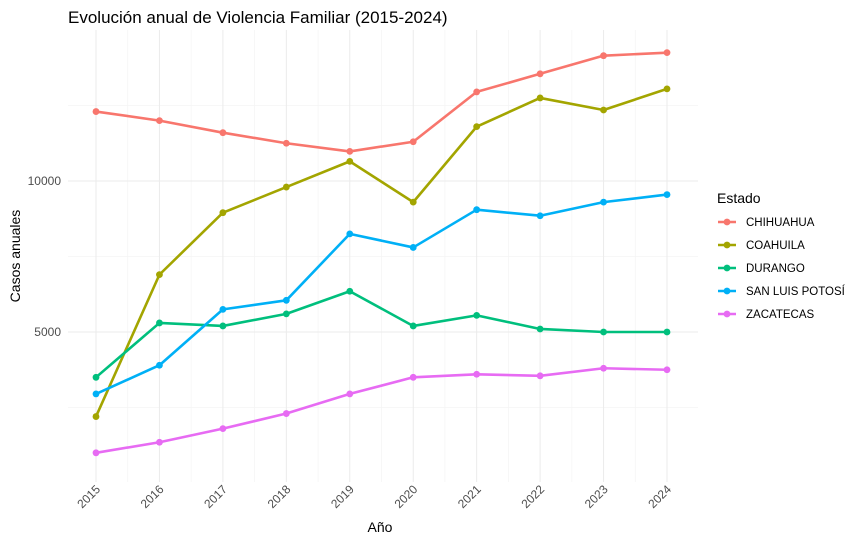 This screenshot has width=863, height=542. What do you see at coordinates (152, 496) in the screenshot?
I see `x-tick-label: 2016` at bounding box center [152, 496].